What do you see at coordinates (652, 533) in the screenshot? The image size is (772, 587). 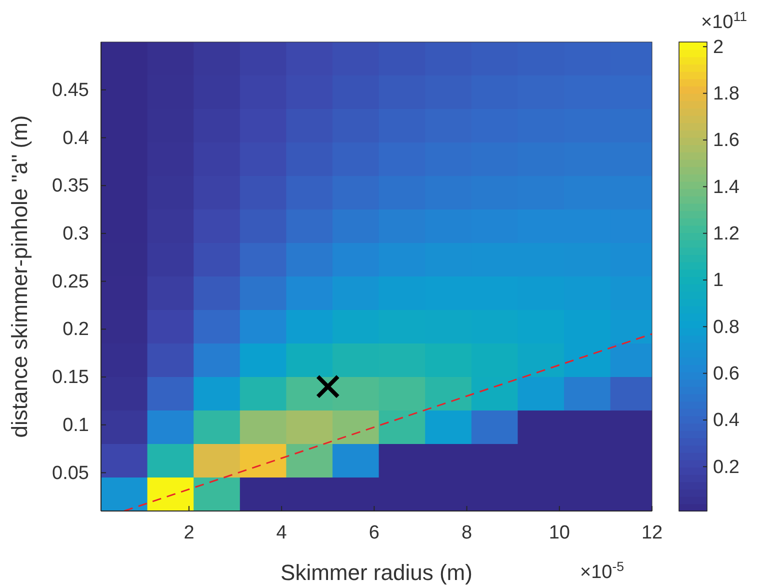 I see `x-tick-label: 12` at bounding box center [652, 533].